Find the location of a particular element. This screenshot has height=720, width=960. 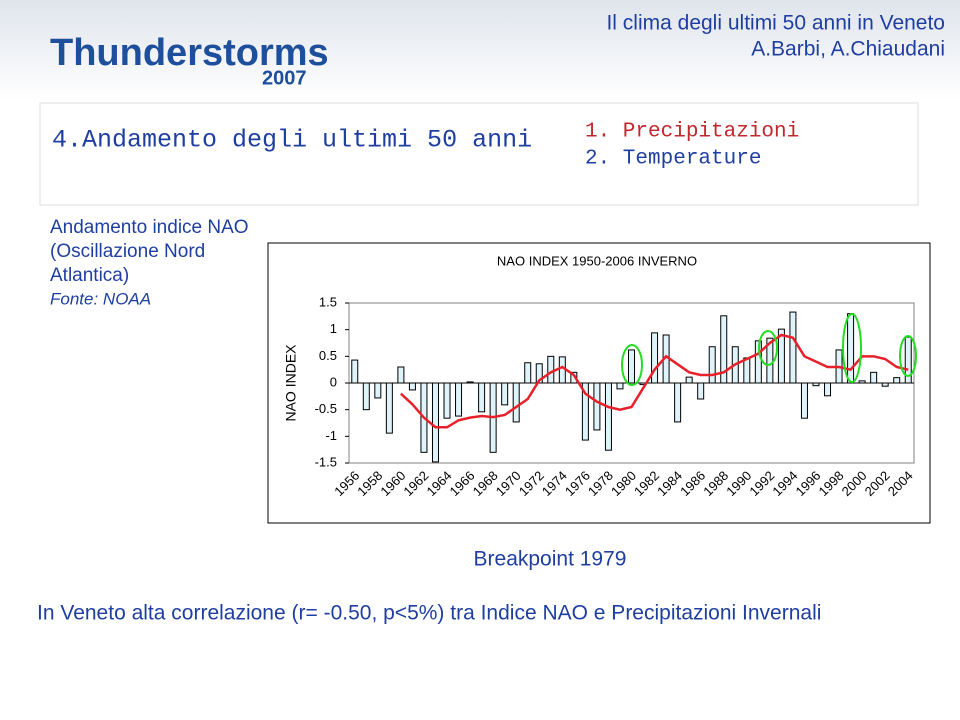

y-tick-label: 1 is located at coordinates (333, 328).